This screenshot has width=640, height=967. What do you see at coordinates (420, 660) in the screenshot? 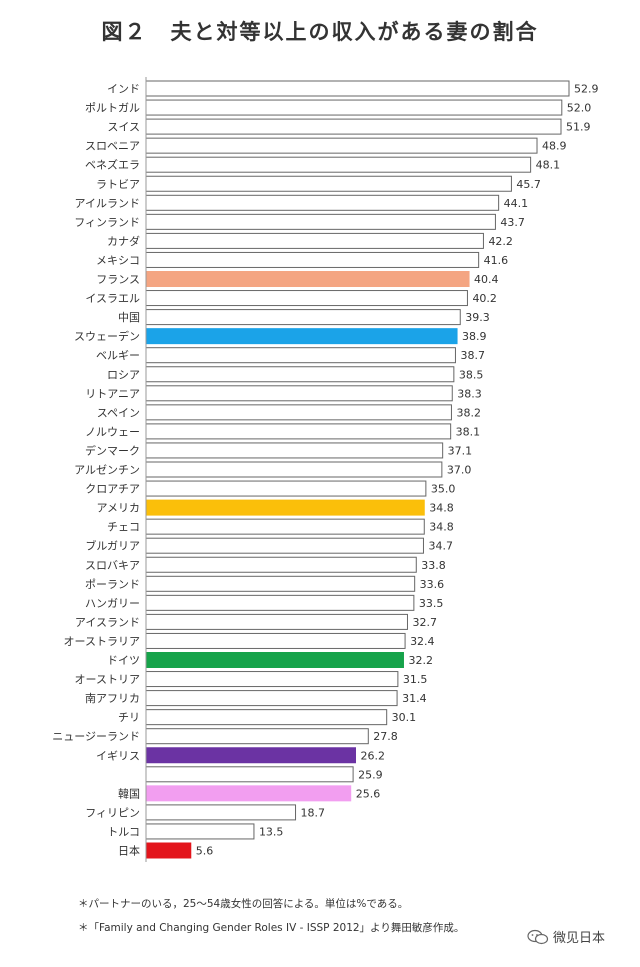
I see `value-label: 32.2` at bounding box center [420, 660].